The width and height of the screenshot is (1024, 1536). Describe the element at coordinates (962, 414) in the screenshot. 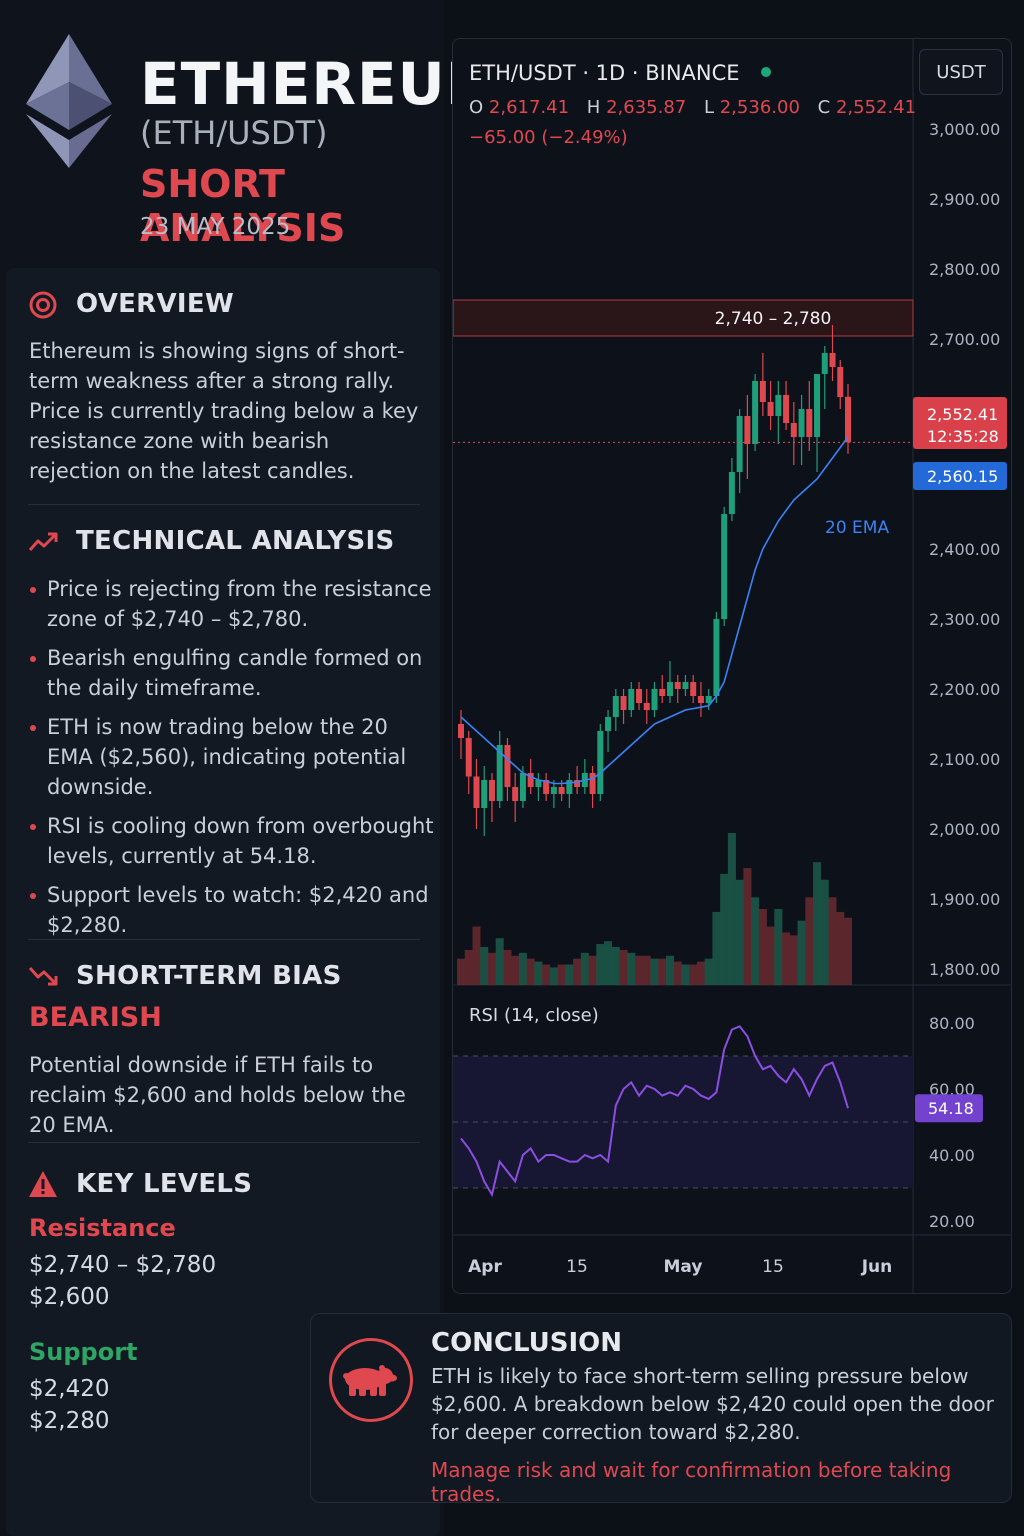

I see `price-tag-value: 2,552.41` at that location.